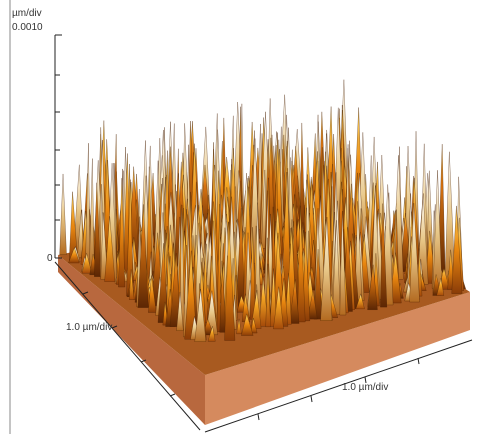 The height and width of the screenshot is (434, 478). What do you see at coordinates (27, 13) in the screenshot?
I see `z-unit: µm/div` at bounding box center [27, 13].